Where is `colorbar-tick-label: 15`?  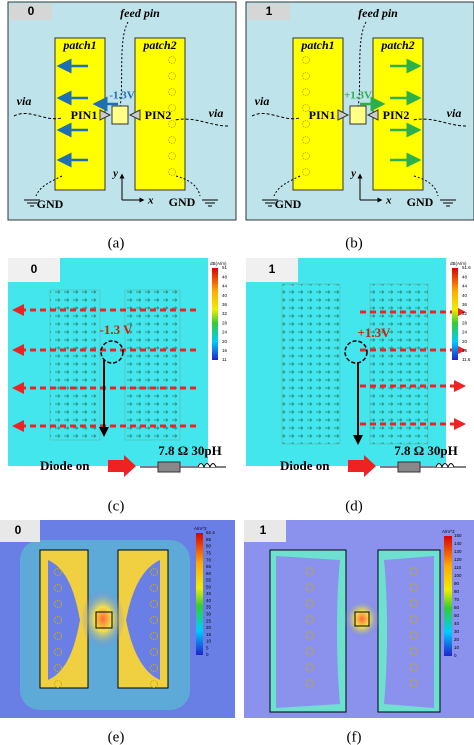 colorbar-tick-label: 15 is located at coordinates (209, 634).